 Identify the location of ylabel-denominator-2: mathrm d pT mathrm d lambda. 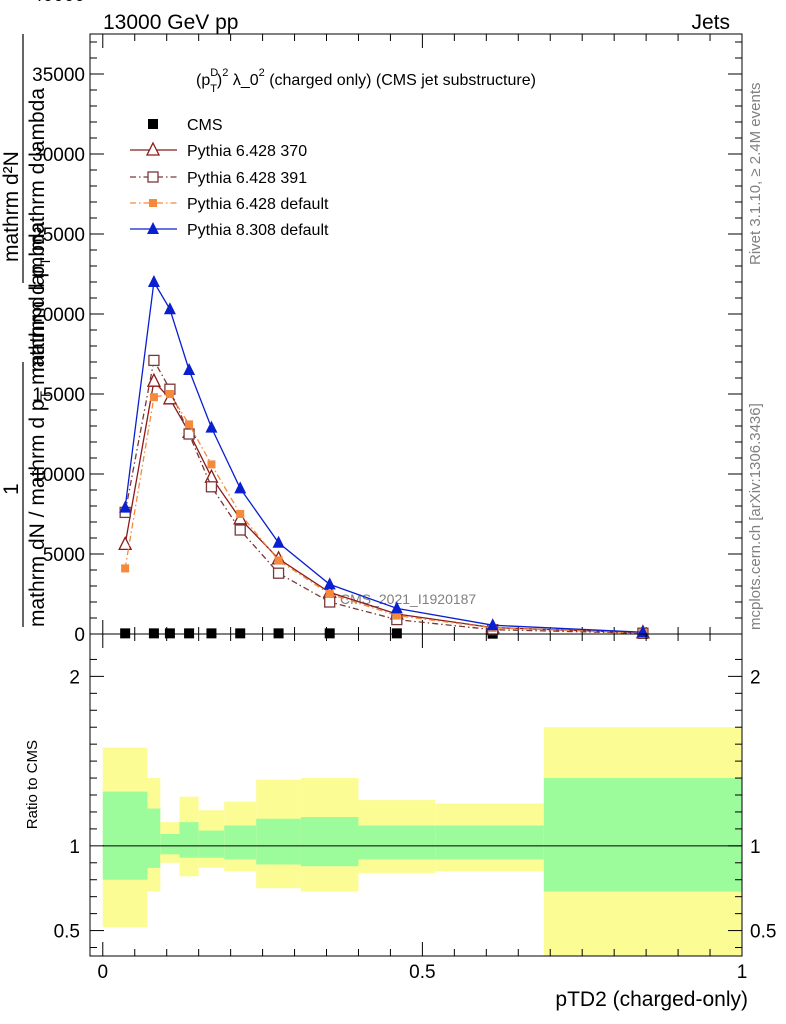
(39, 230).